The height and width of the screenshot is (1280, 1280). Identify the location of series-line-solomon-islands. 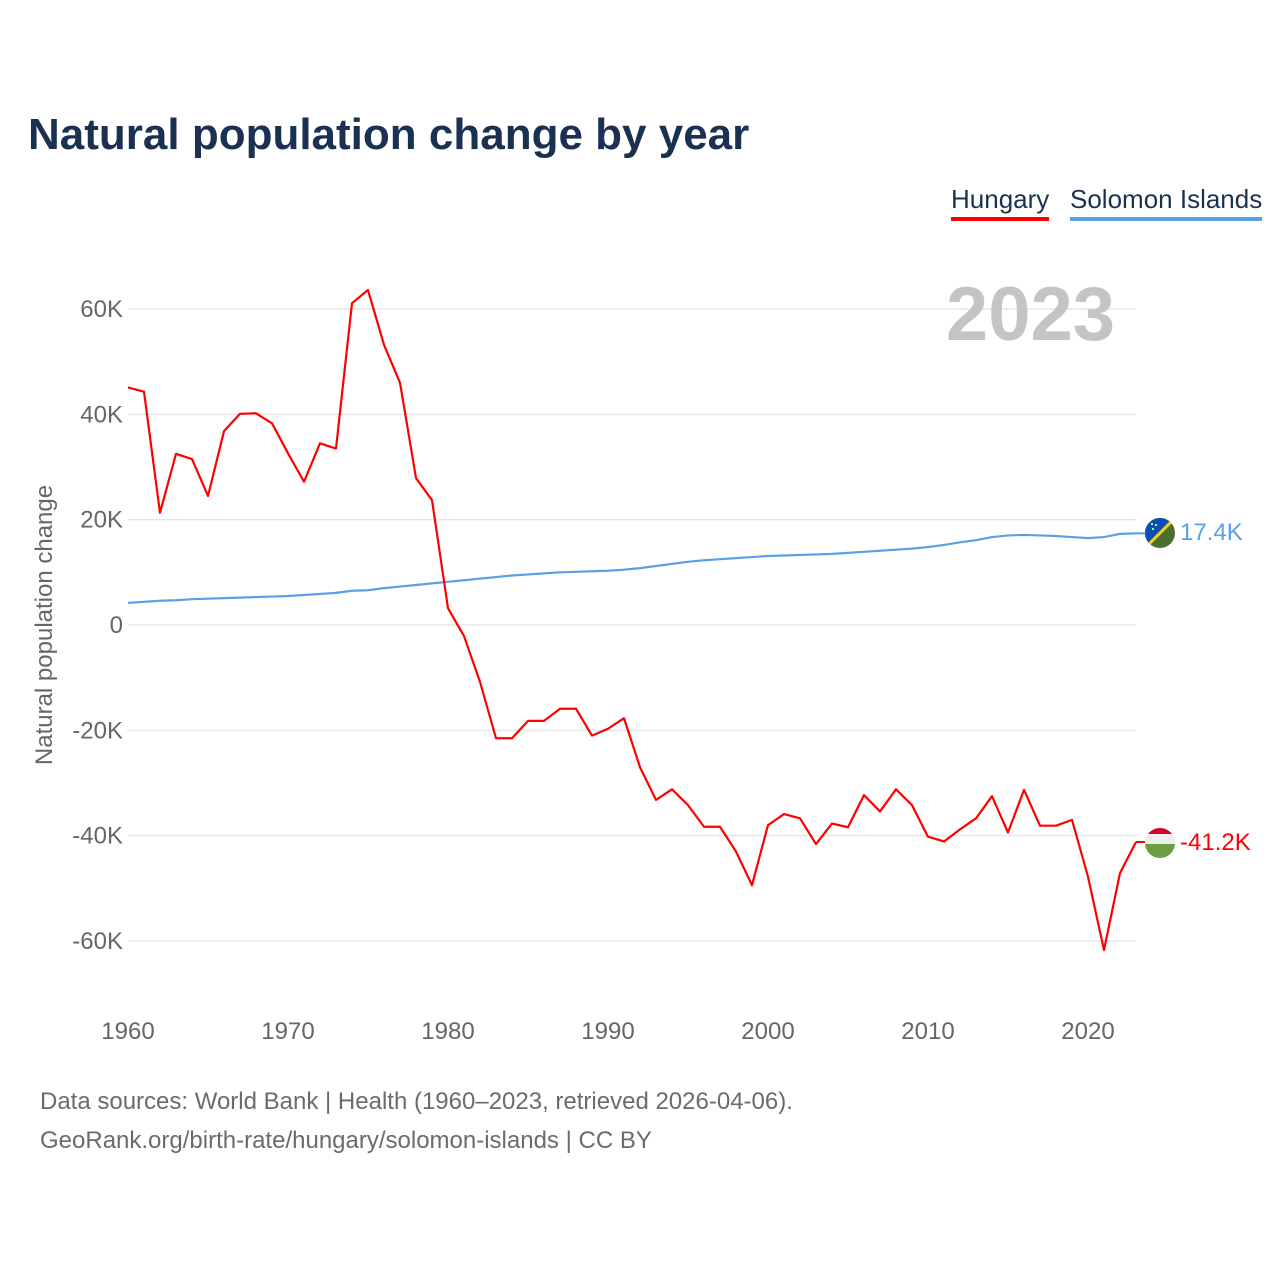
(632, 568).